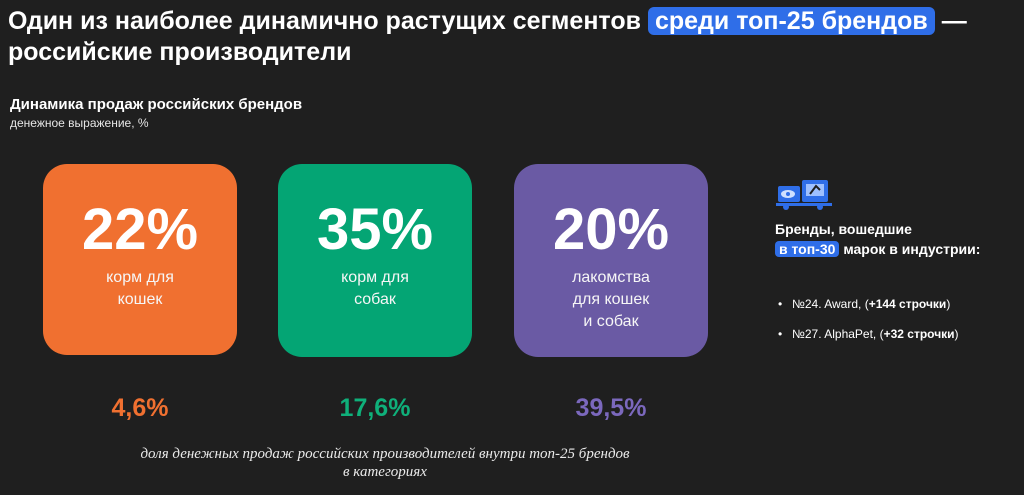 The image size is (1024, 495). I want to click on share-dog-food: 17,6%, so click(375, 408).